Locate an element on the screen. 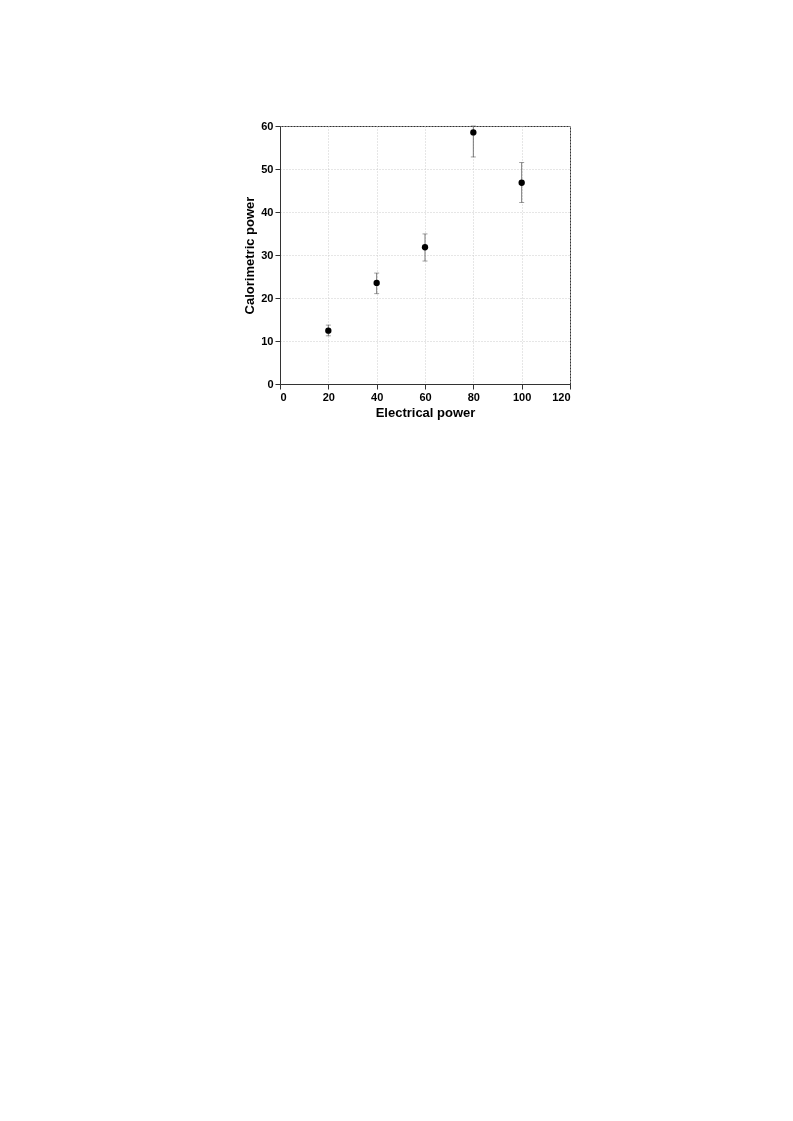  y-axis-title: Calorimetric power is located at coordinates (250, 255).